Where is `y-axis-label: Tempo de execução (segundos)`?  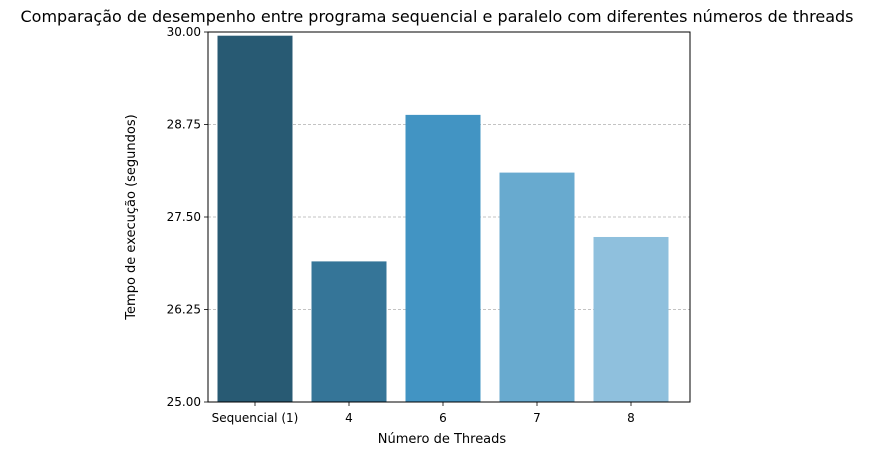
y-axis-label: Tempo de execução (segundos) is located at coordinates (131, 217).